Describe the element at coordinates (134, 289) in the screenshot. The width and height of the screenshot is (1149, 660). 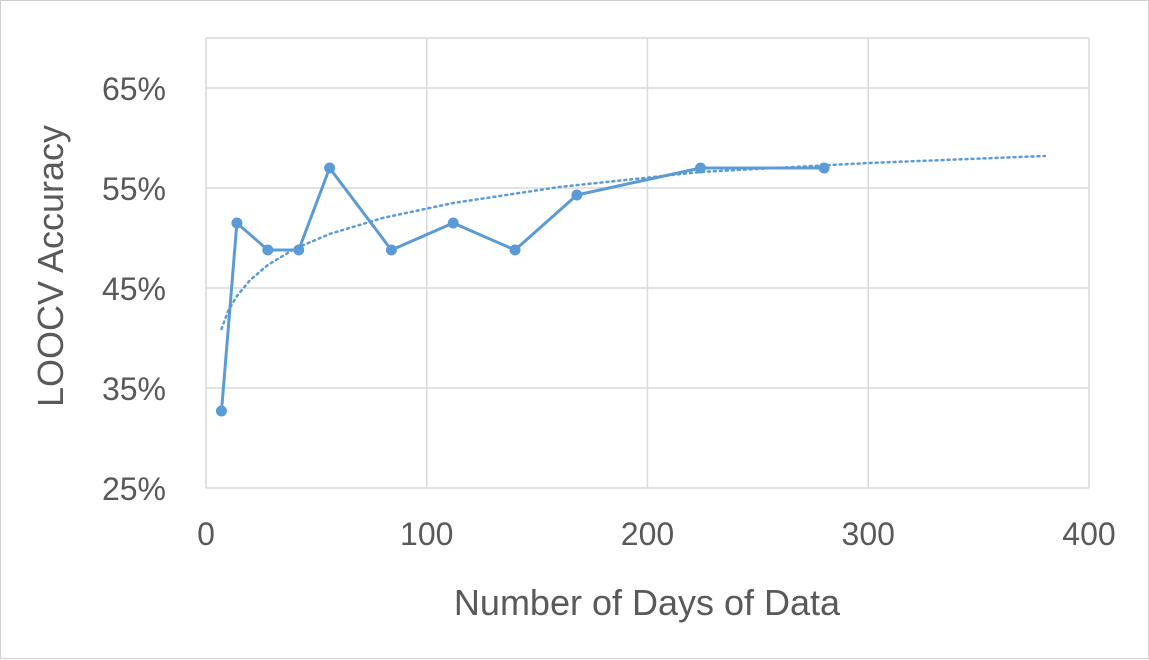
I see `y-tick-label: 45%` at that location.